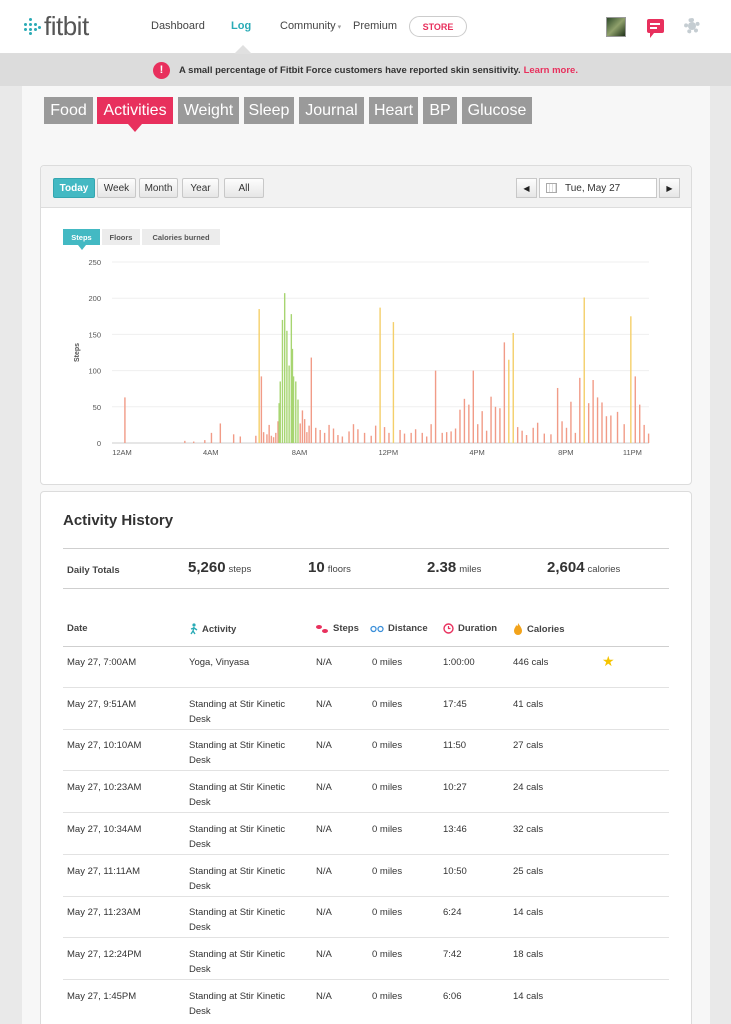 The image size is (731, 1024). I want to click on row-date: May 27, 10:34AM, so click(104, 829).